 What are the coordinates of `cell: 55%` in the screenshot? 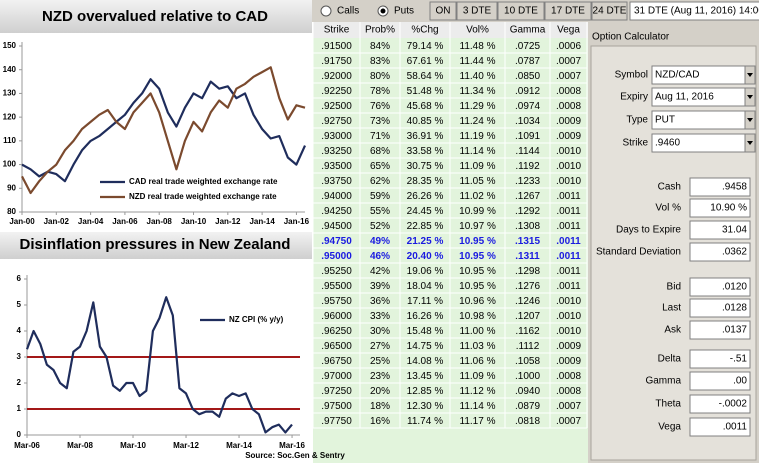 It's located at (380, 211).